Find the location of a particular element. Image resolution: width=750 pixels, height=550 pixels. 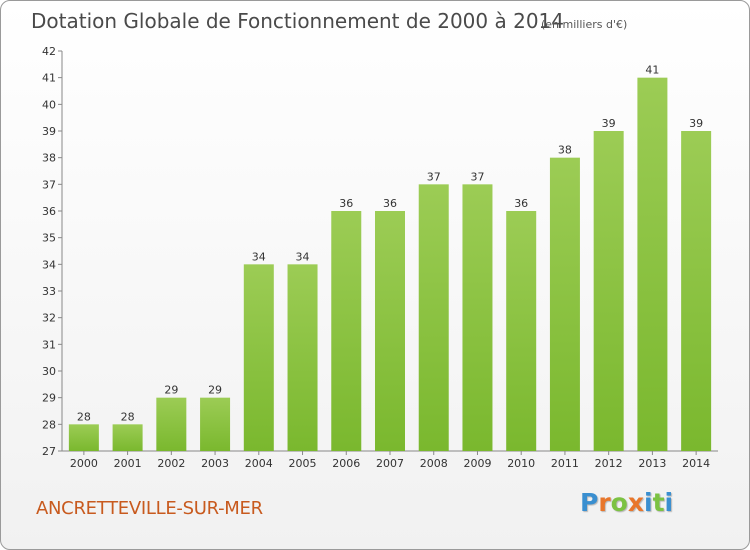

x-tick-label: 2007 is located at coordinates (390, 463).